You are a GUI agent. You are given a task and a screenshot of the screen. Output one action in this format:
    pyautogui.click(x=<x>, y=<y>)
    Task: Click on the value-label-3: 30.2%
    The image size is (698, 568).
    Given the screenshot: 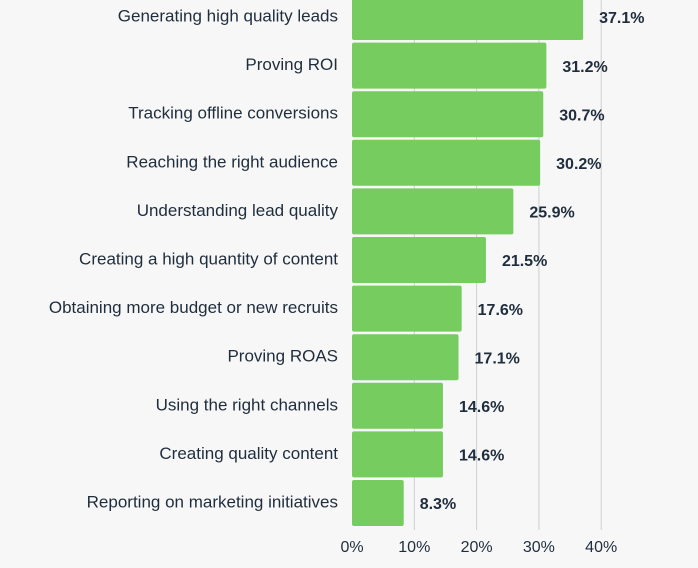 What is the action you would take?
    pyautogui.click(x=578, y=164)
    